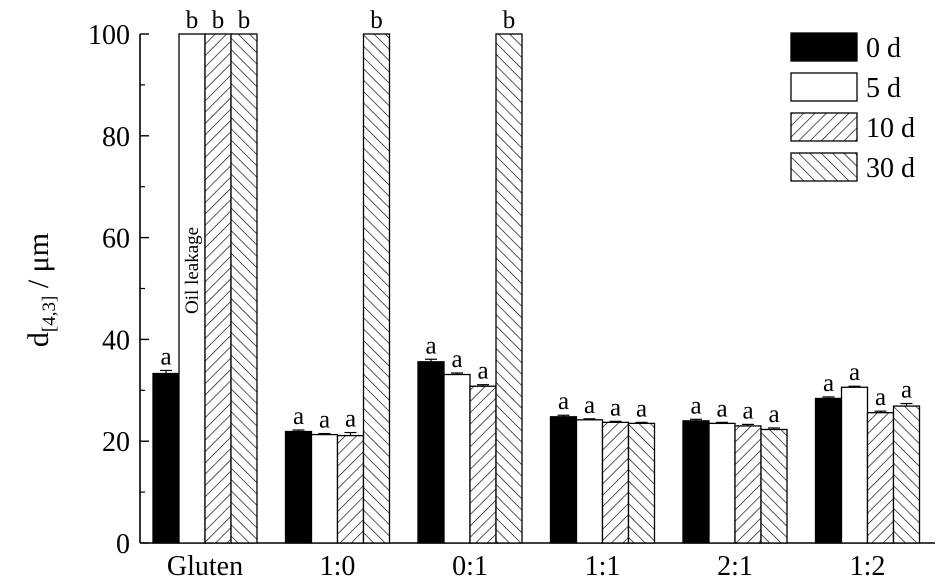 The image size is (947, 580). What do you see at coordinates (116, 239) in the screenshot?
I see `y-tick-label: 60` at bounding box center [116, 239].